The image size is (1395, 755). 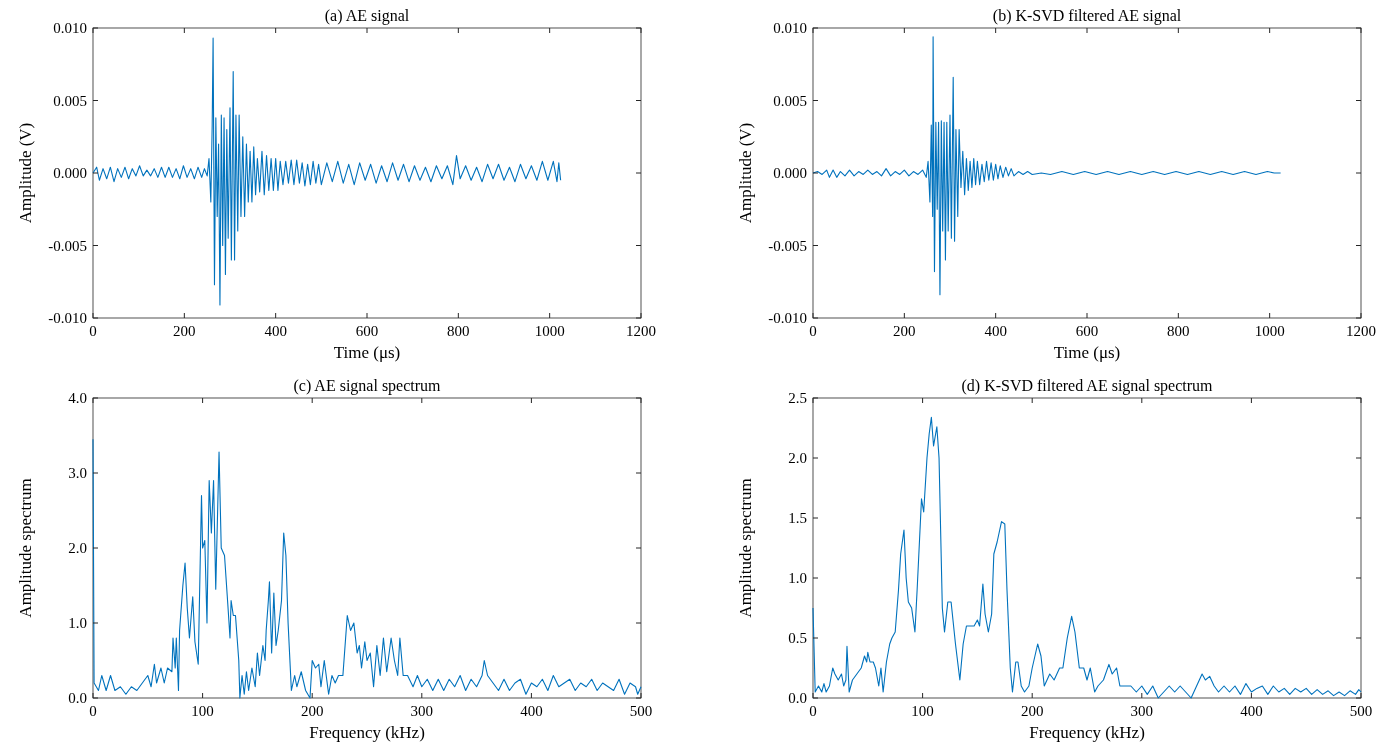 What do you see at coordinates (77, 473) in the screenshot?
I see `y-tick-label: 3.0` at bounding box center [77, 473].